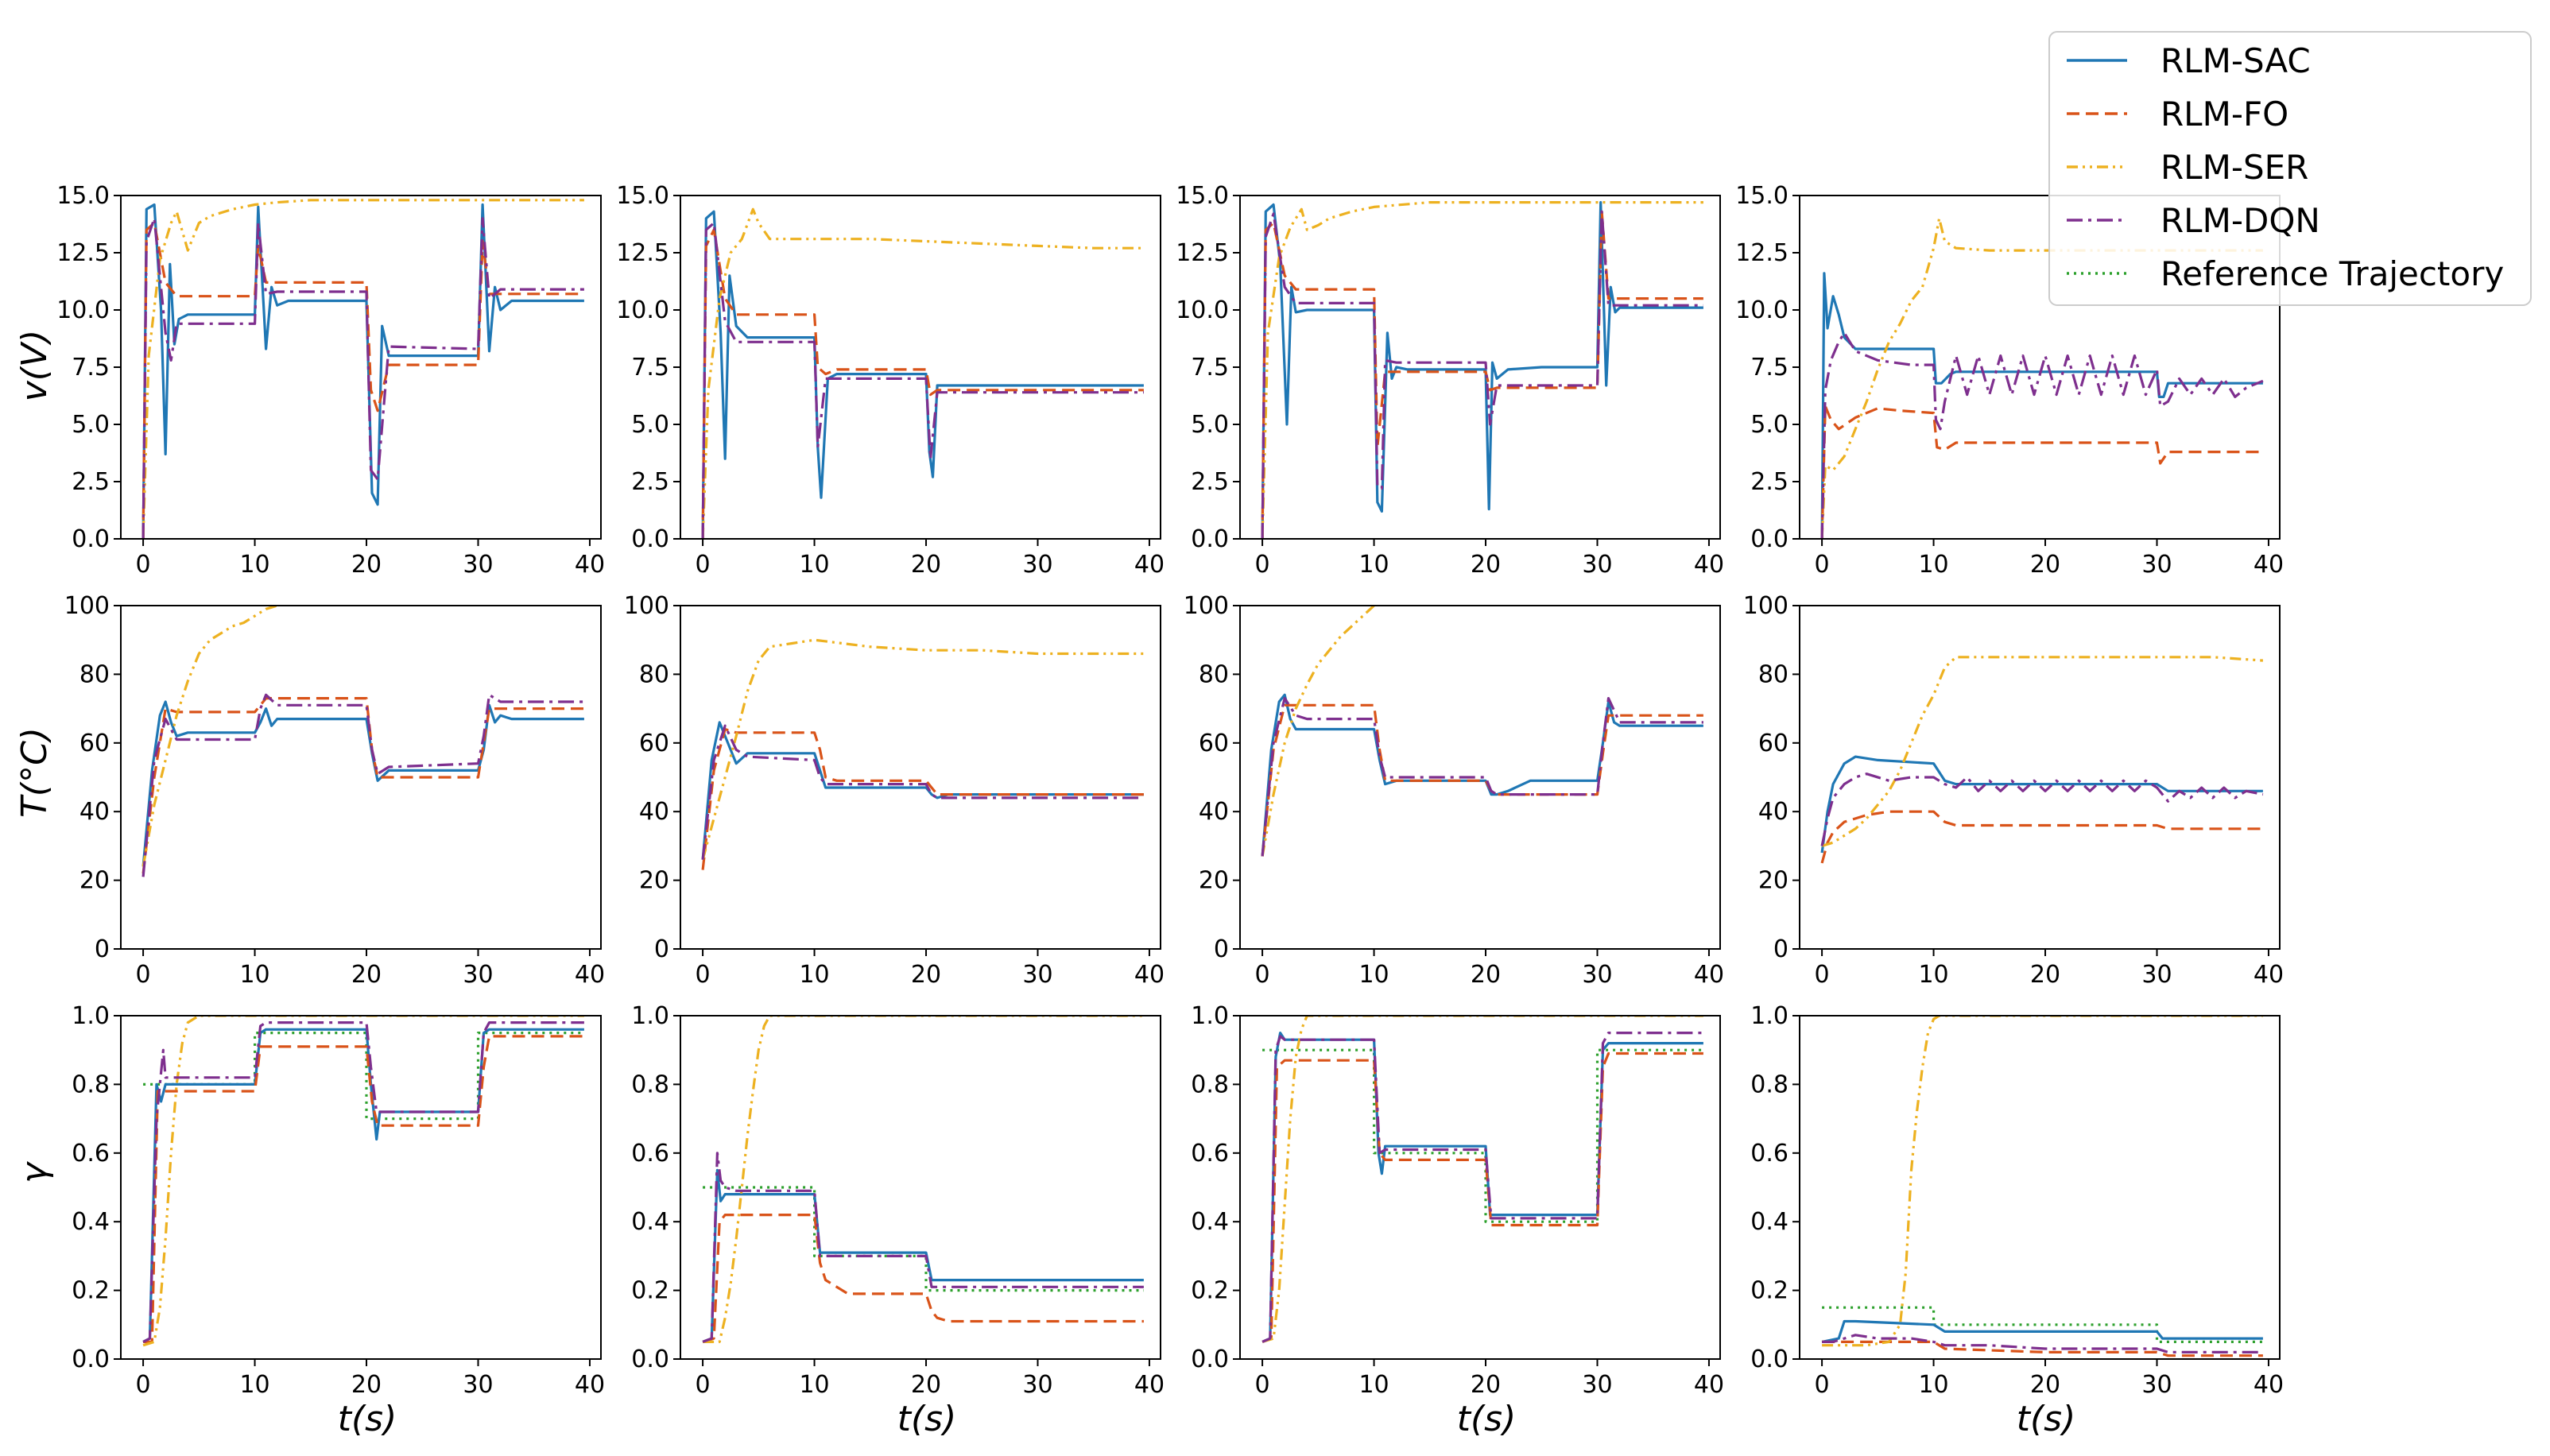 The height and width of the screenshot is (1456, 2550). What do you see at coordinates (34, 365) in the screenshot?
I see `ylabel-voltage: v(V)` at bounding box center [34, 365].